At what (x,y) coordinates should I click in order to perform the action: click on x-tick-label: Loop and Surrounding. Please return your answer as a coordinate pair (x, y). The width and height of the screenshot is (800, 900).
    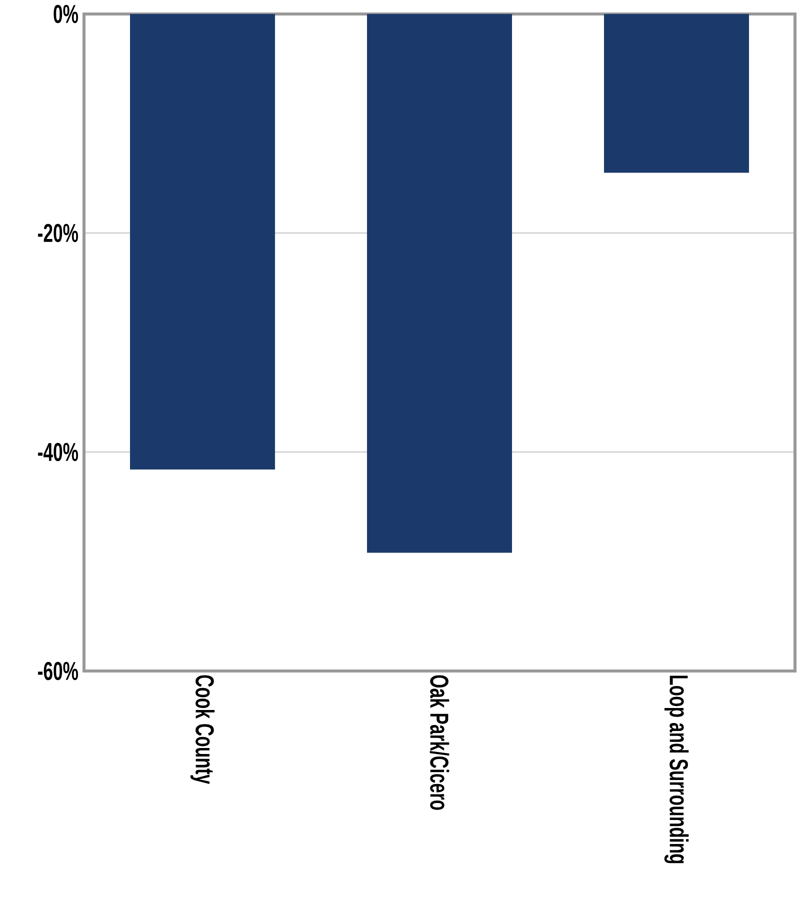
    Looking at the image, I should click on (676, 770).